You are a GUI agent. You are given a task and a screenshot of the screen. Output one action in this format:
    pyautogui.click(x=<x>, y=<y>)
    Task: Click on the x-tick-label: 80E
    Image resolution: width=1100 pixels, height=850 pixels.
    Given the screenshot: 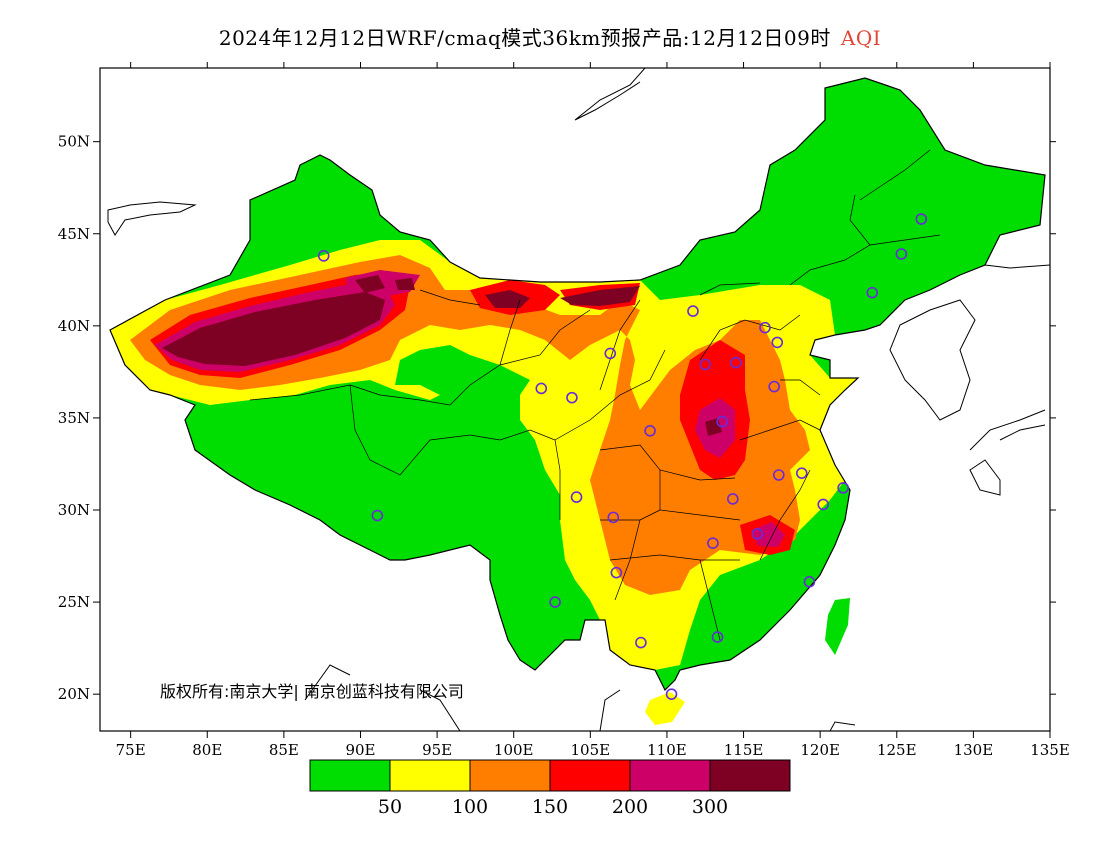 What is the action you would take?
    pyautogui.click(x=207, y=750)
    